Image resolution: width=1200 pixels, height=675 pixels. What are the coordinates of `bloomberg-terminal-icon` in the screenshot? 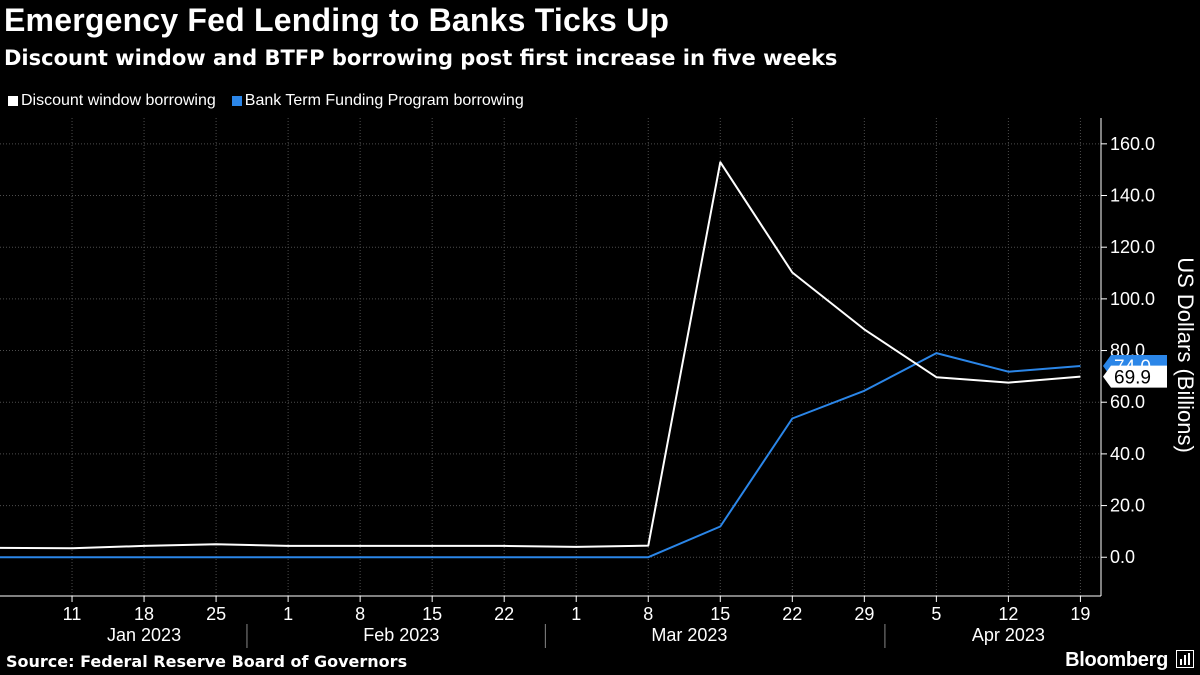 It's located at (1185, 659).